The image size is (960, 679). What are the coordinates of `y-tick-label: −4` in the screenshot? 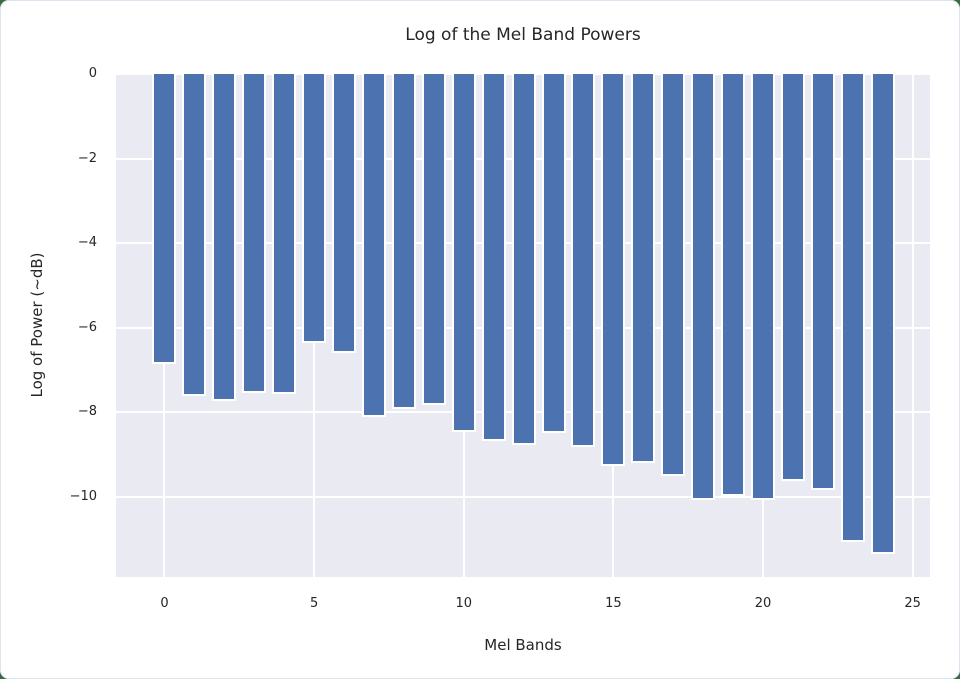 It's located at (87, 243).